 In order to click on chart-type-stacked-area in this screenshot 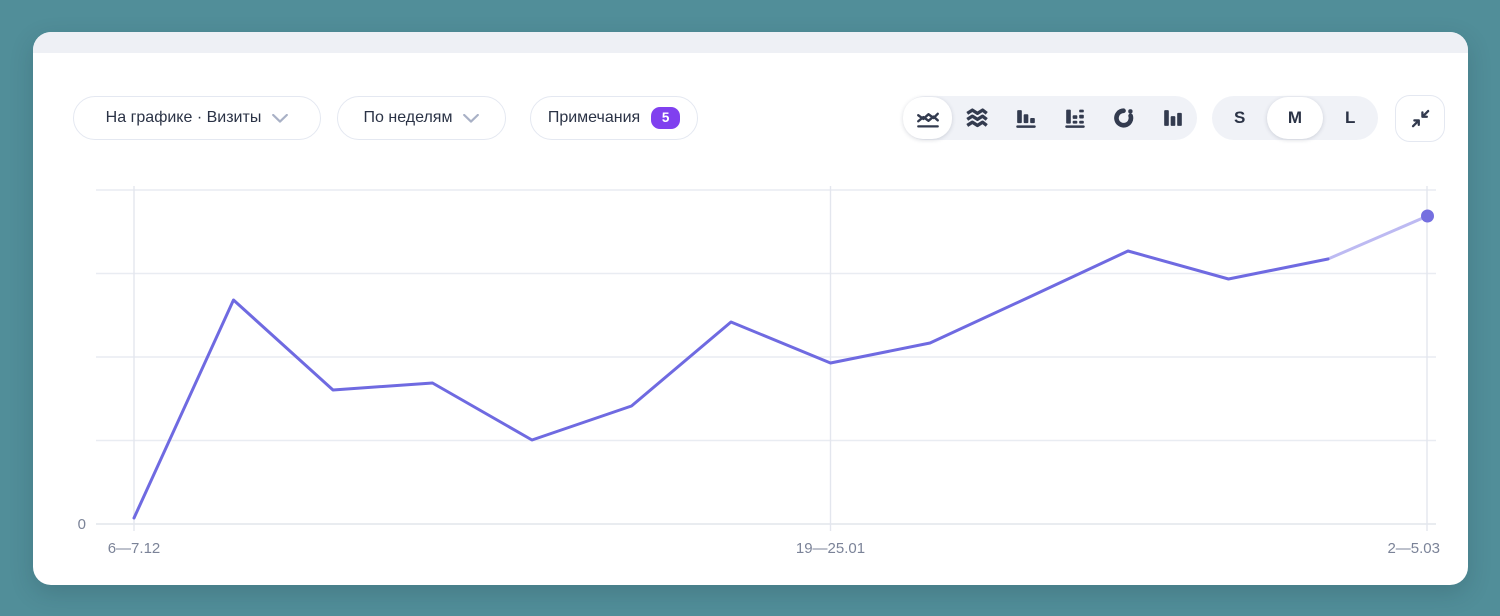, I will do `click(976, 118)`.